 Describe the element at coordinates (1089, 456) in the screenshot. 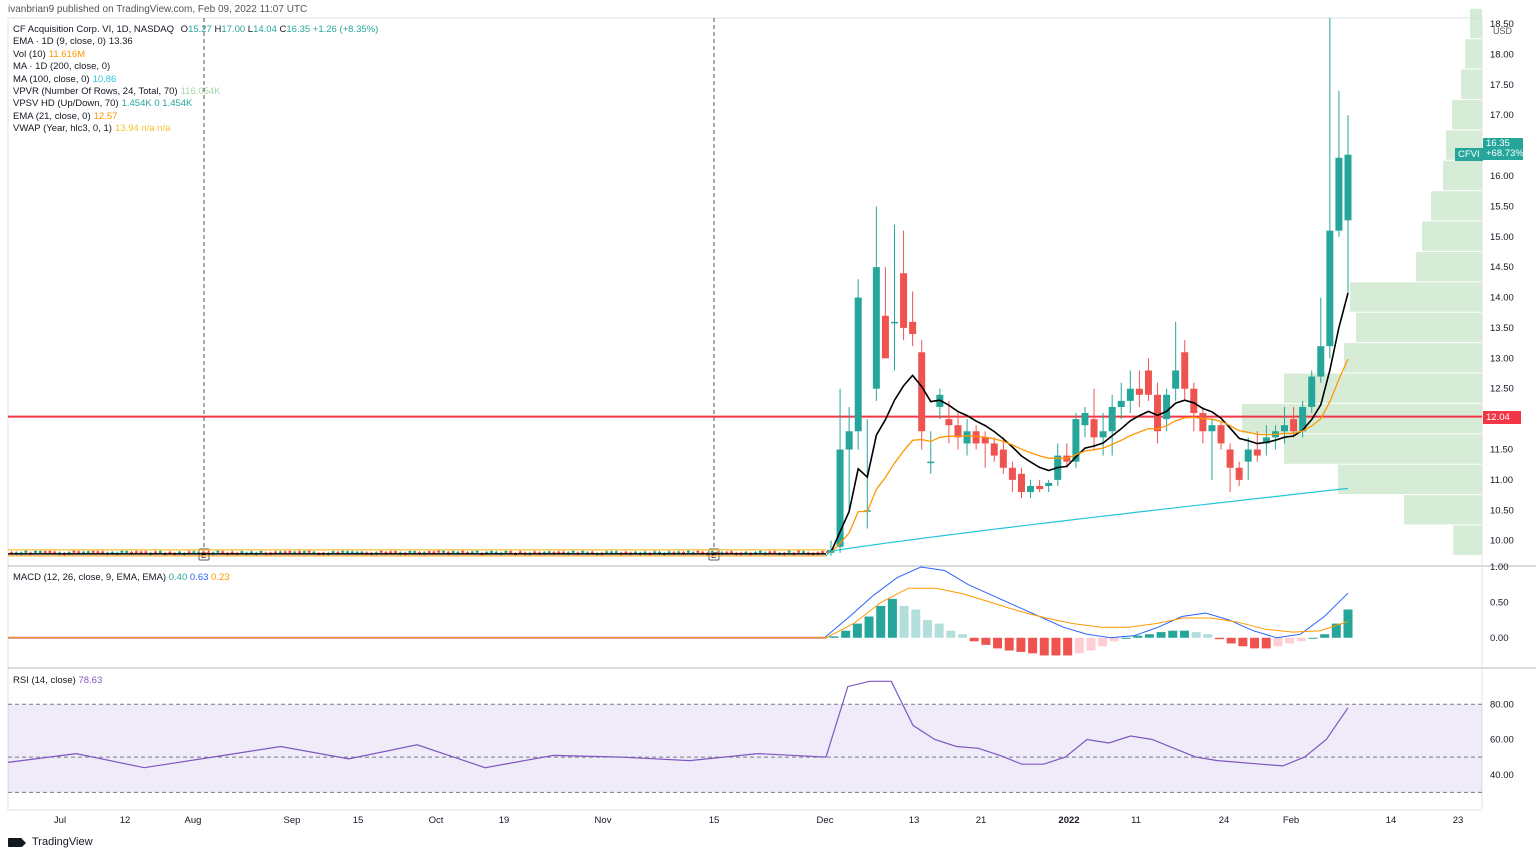

I see `ema21-line` at that location.